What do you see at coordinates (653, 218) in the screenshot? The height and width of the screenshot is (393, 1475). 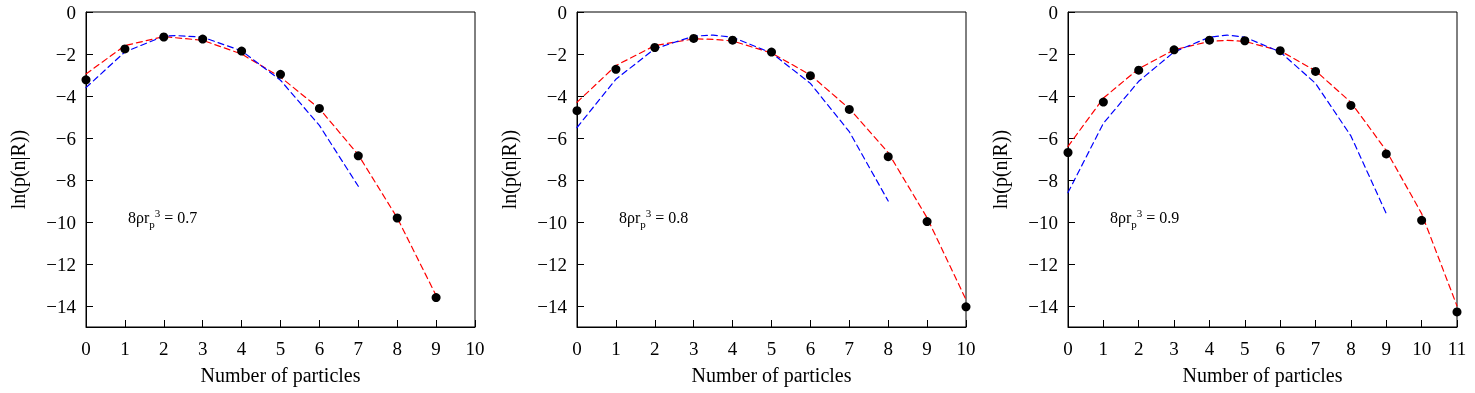 I see `annotation: 8ρr$_{p}$$^{3}$ = 0.8` at bounding box center [653, 218].